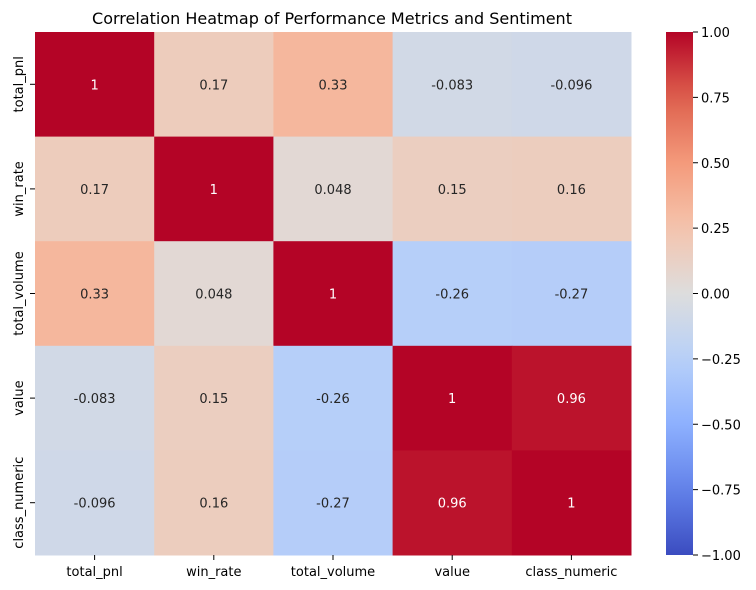 Image resolution: width=756 pixels, height=590 pixels. What do you see at coordinates (715, 98) in the screenshot?
I see `colorbar-tick-label: 0.75` at bounding box center [715, 98].